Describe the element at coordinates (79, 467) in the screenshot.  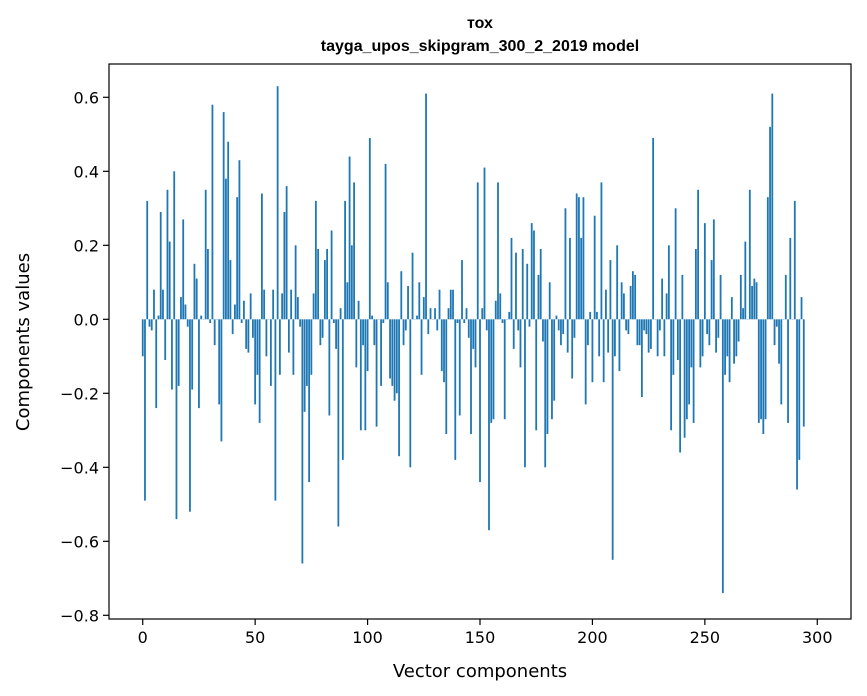
I see `y-tick-label: −0.4` at that location.